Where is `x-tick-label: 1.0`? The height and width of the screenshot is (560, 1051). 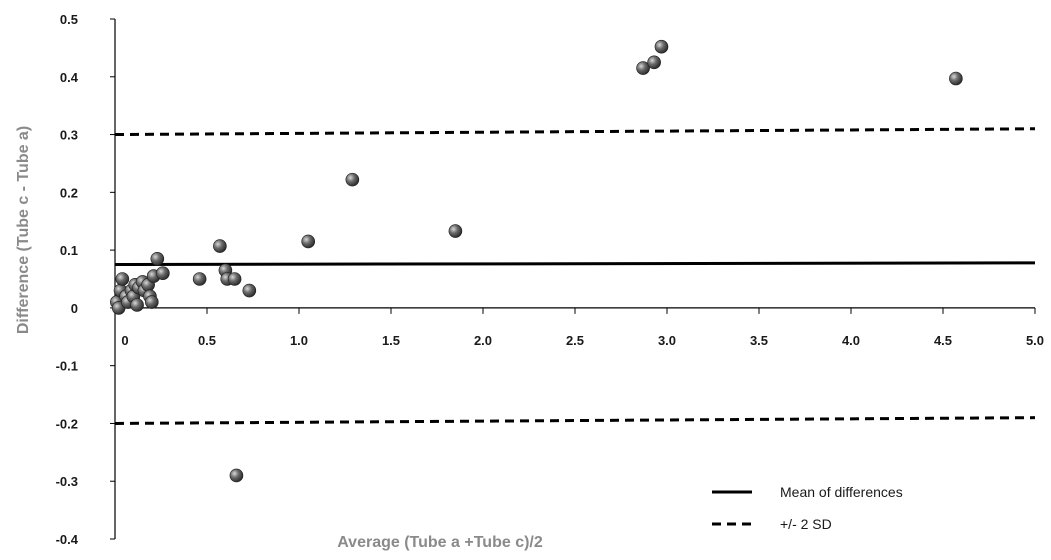
x-tick-label: 1.0 is located at coordinates (299, 340).